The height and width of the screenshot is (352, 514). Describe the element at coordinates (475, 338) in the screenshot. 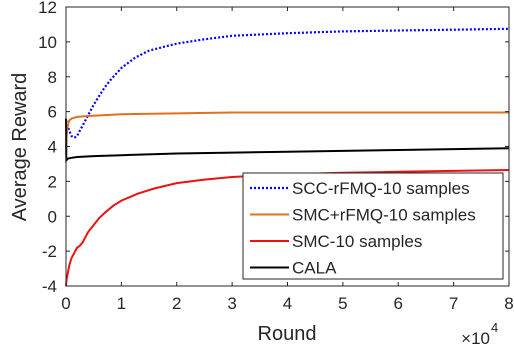

I see `x-exponent-base: ×10` at that location.